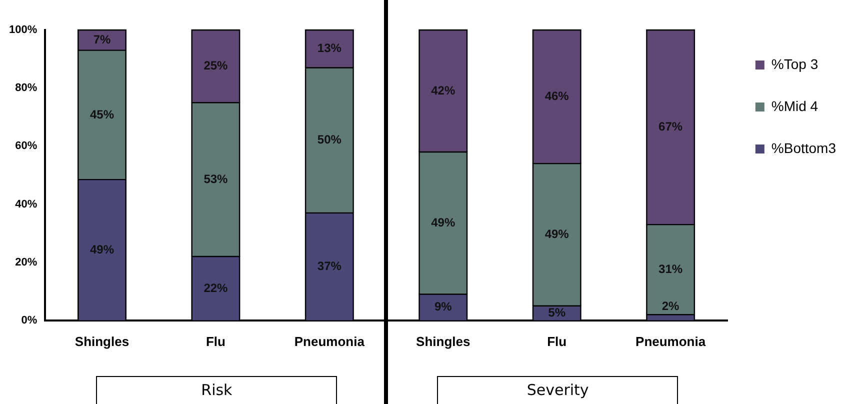 The image size is (854, 404). Describe the element at coordinates (26, 88) in the screenshot. I see `y-tick-label: 80%` at that location.